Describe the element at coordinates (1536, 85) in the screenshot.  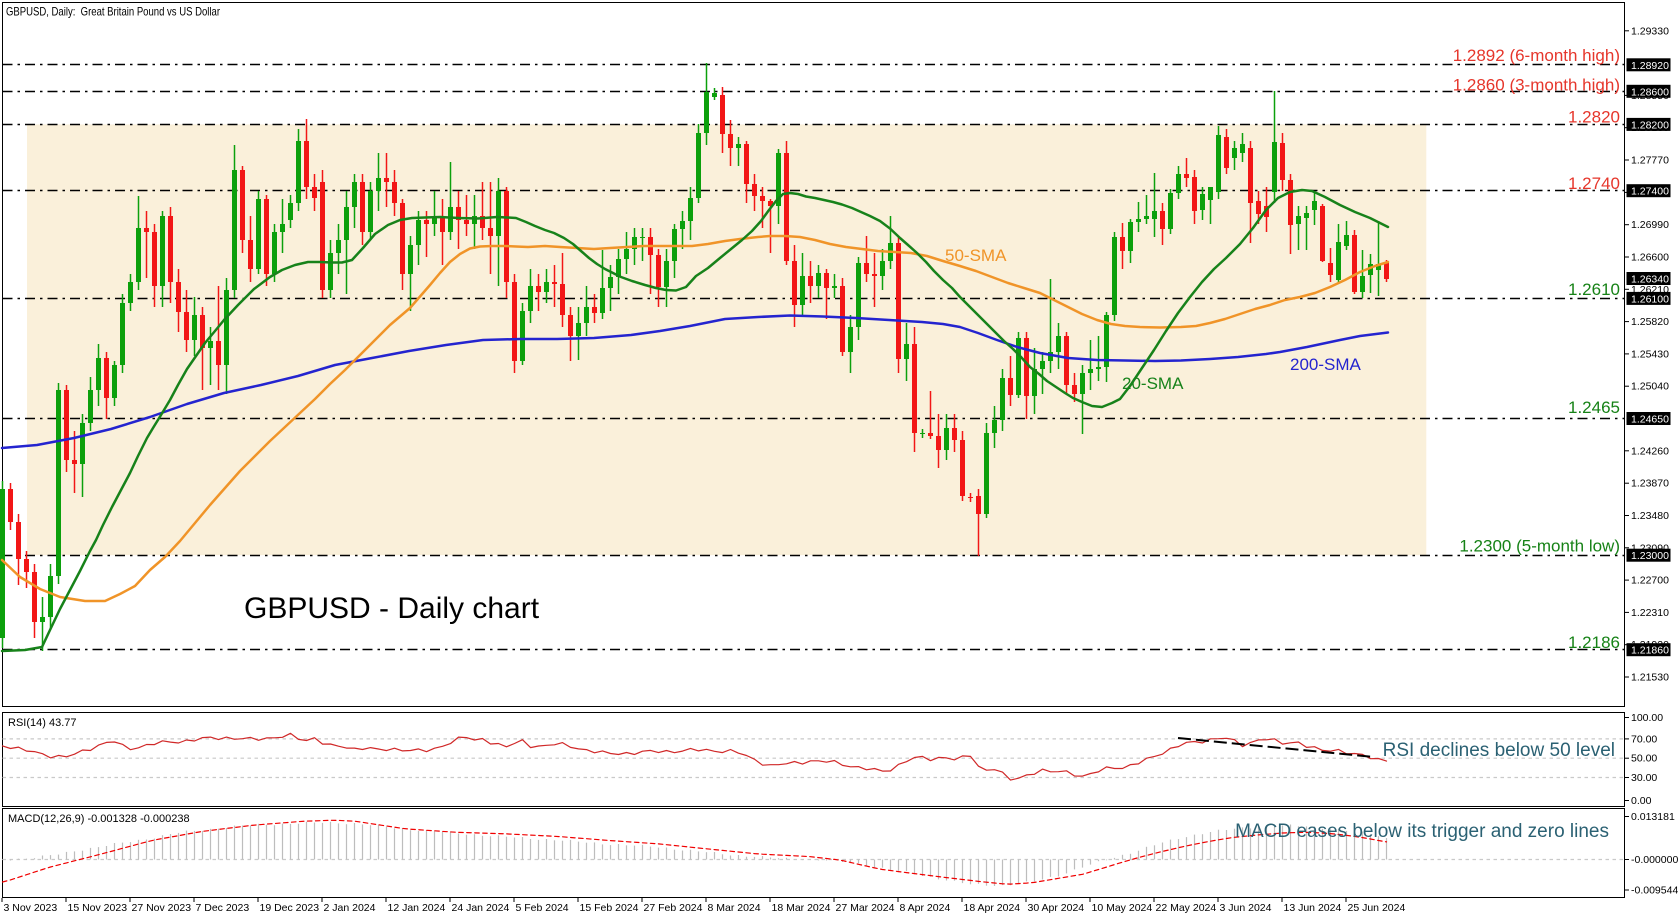
I see `svg-text: 1.2860 (3-month high)` at that location.